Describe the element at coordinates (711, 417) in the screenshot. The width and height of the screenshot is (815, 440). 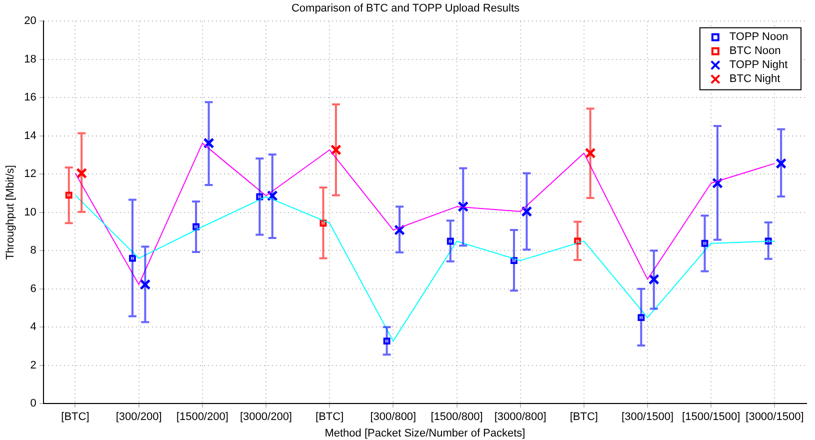
I see `x-tick-label: [1500/1500]` at that location.